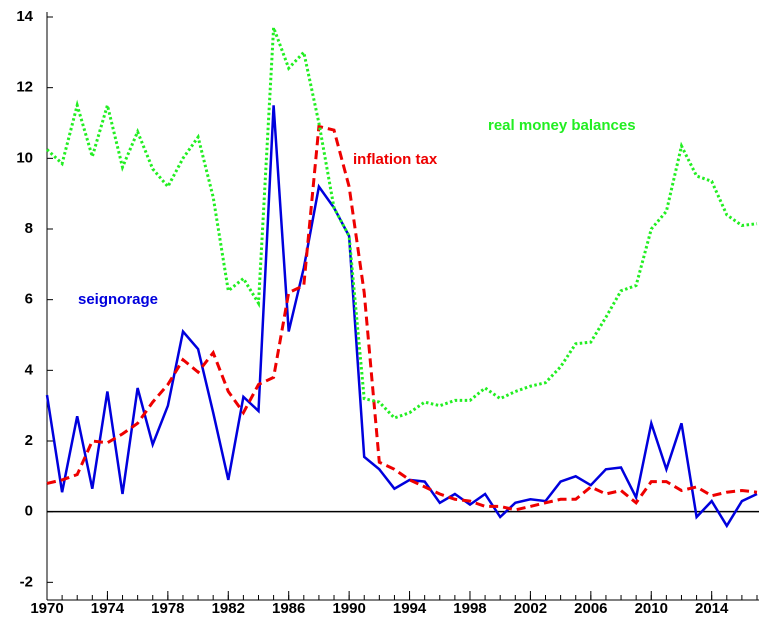 The height and width of the screenshot is (621, 759). I want to click on x-tick-label: 2006, so click(590, 608).